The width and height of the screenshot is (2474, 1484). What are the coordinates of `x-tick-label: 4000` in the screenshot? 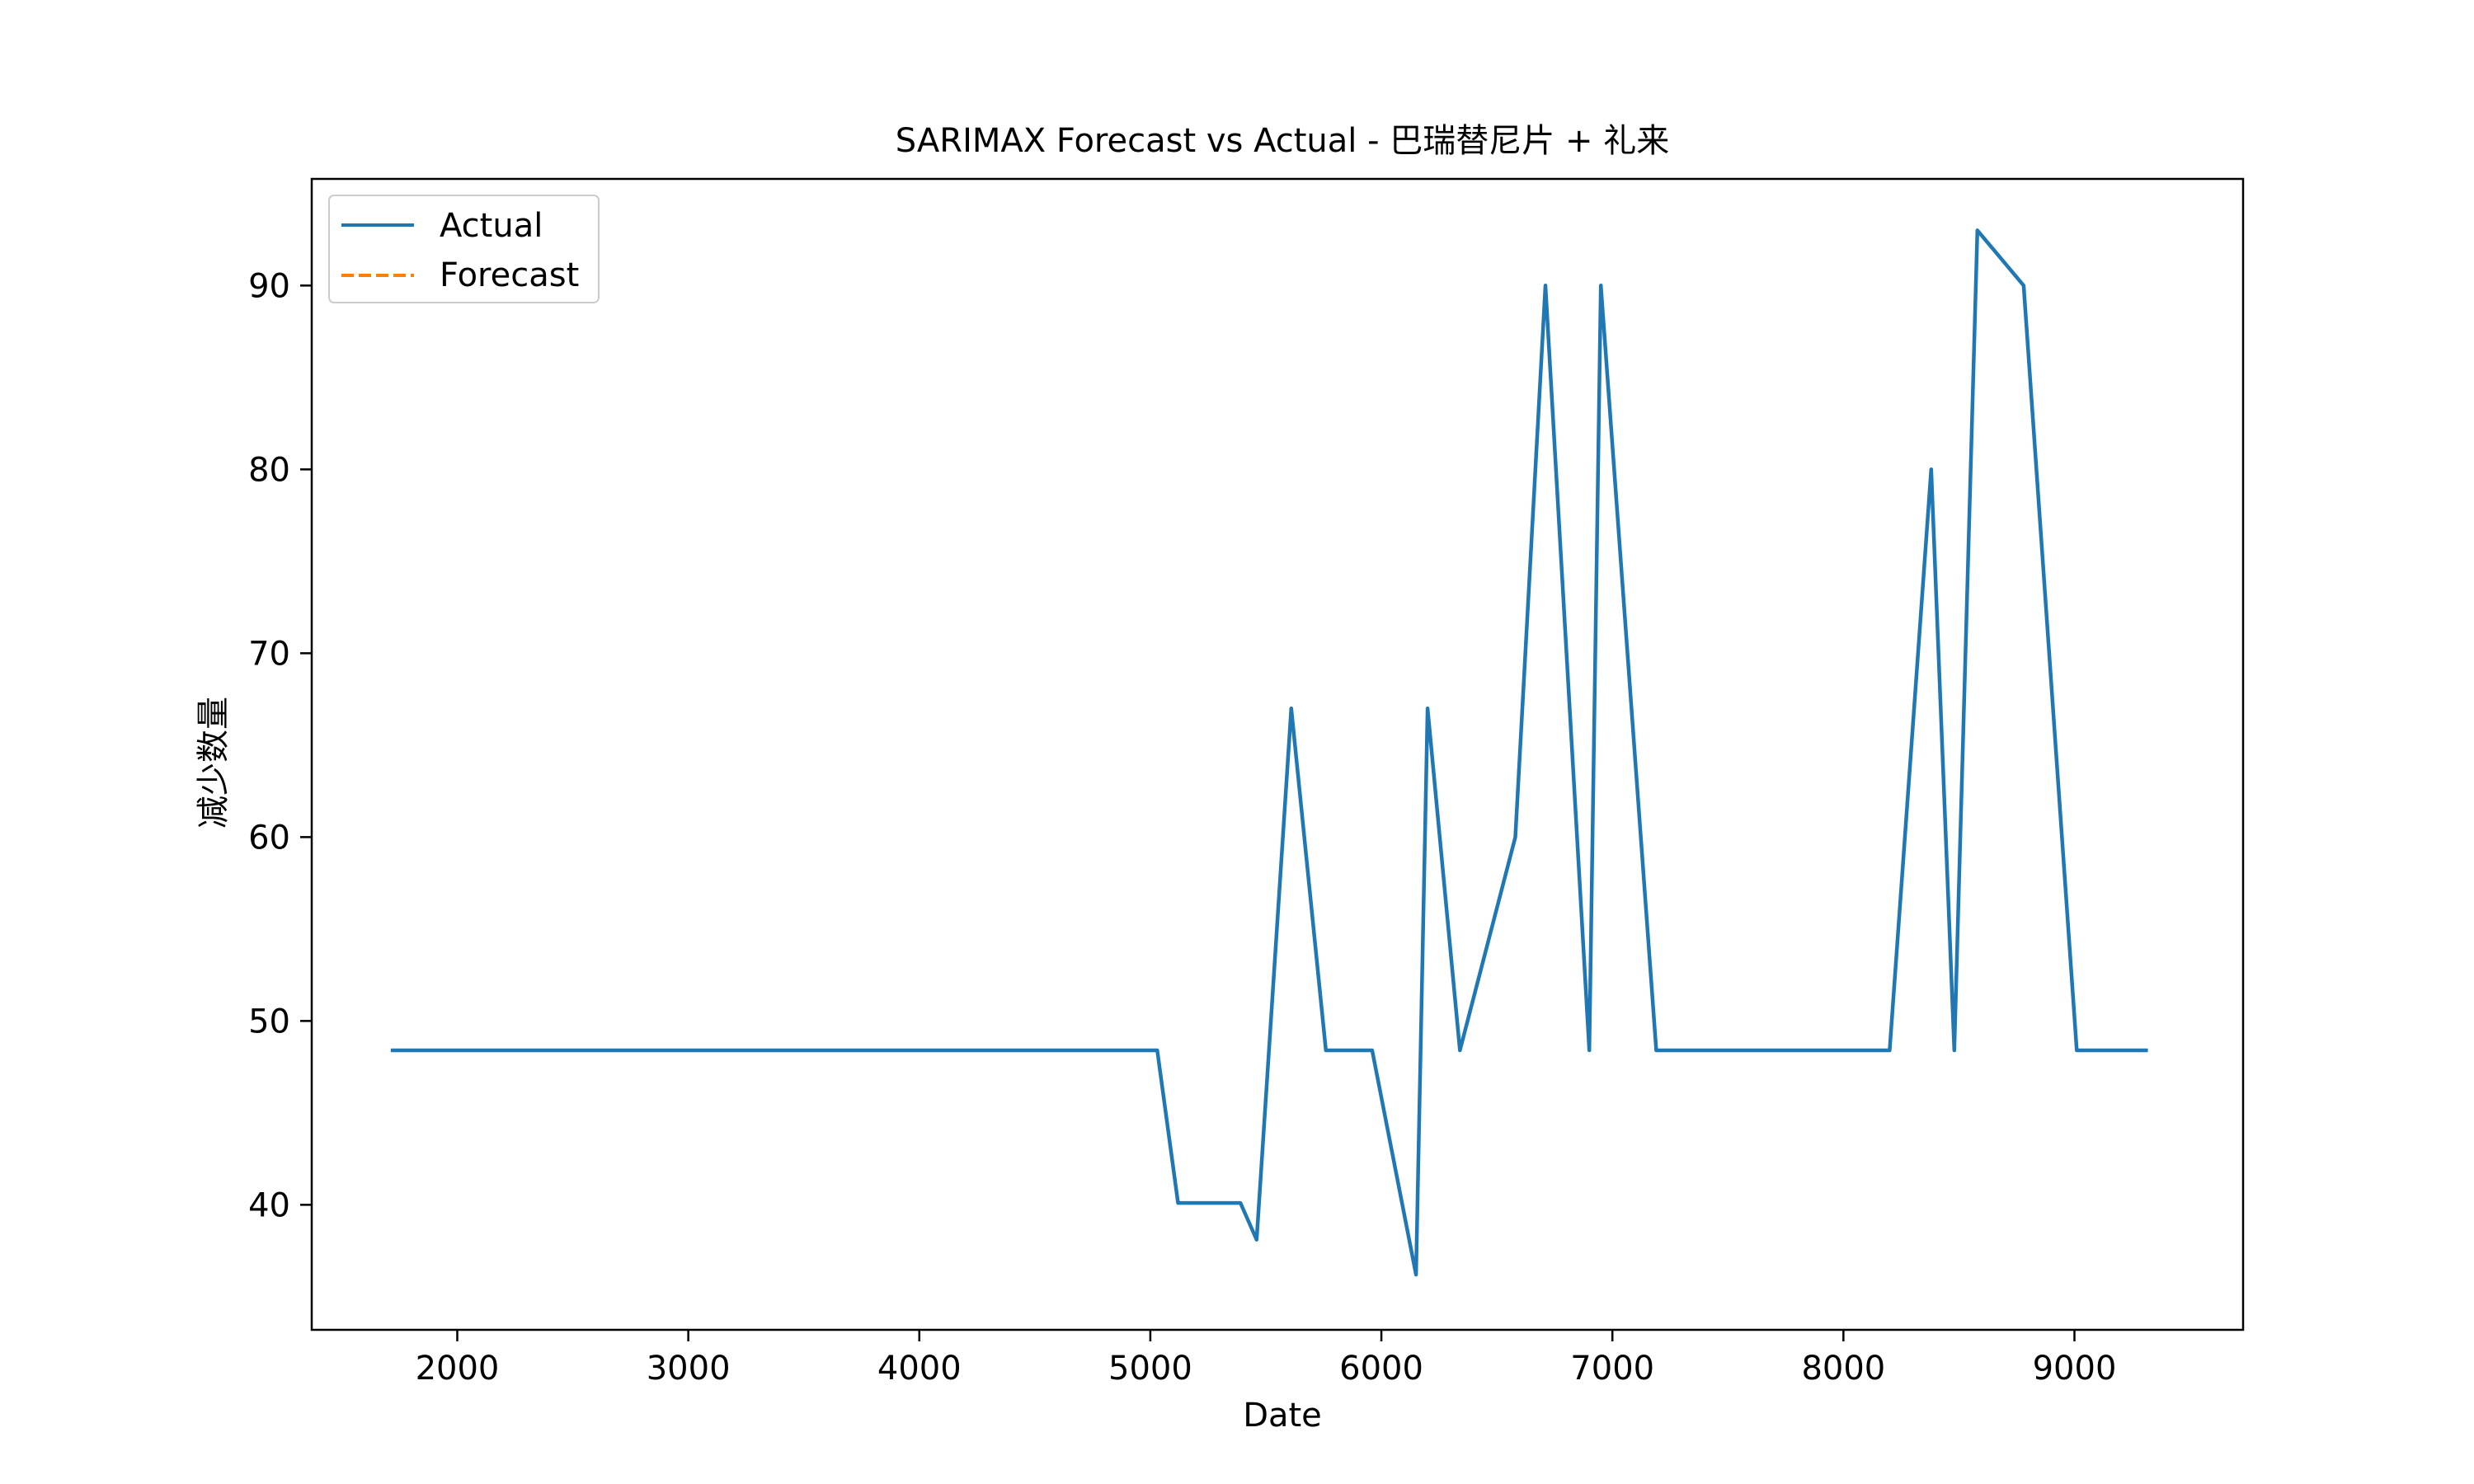 It's located at (919, 1369).